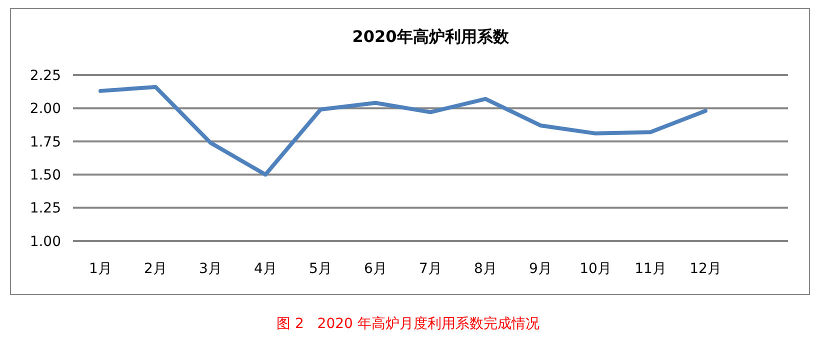  What do you see at coordinates (596, 269) in the screenshot?
I see `x-tick-label: 10月` at bounding box center [596, 269].